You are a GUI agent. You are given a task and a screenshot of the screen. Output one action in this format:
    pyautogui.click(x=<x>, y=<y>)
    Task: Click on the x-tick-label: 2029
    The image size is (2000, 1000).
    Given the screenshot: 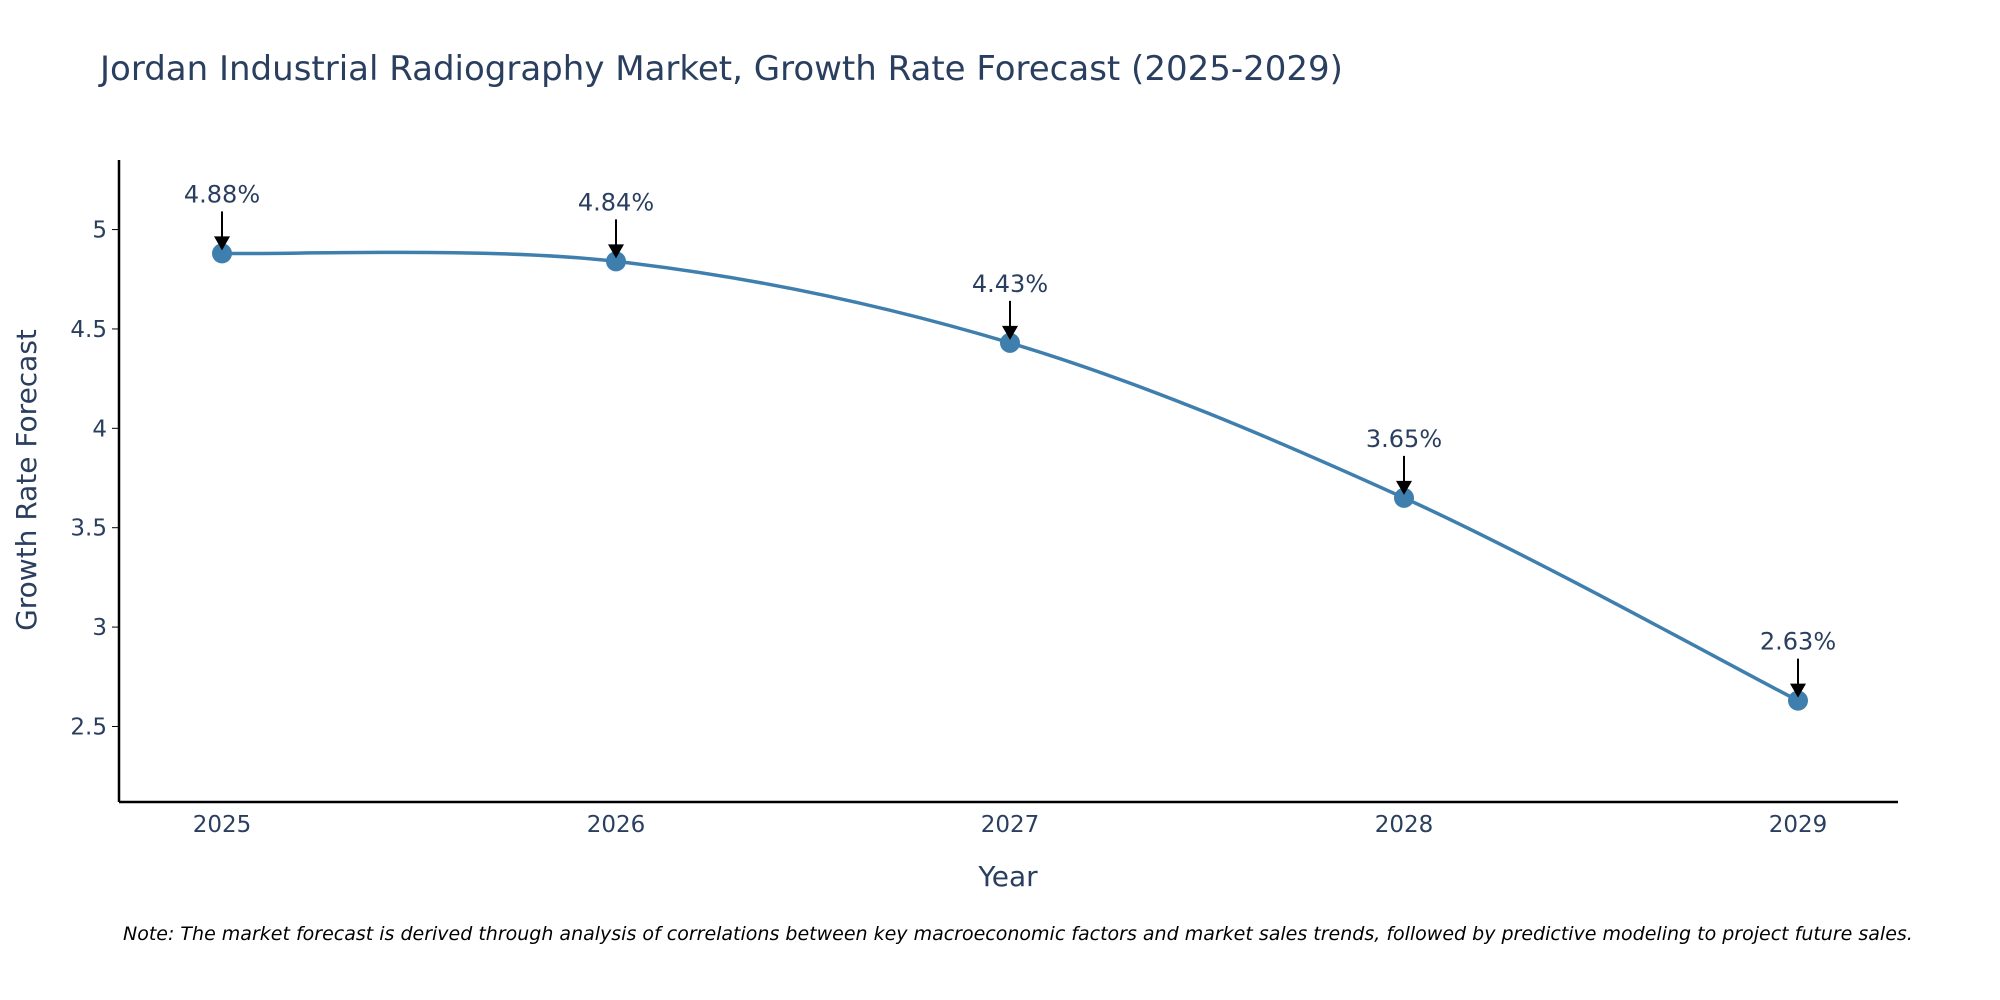 What is the action you would take?
    pyautogui.click(x=1798, y=825)
    